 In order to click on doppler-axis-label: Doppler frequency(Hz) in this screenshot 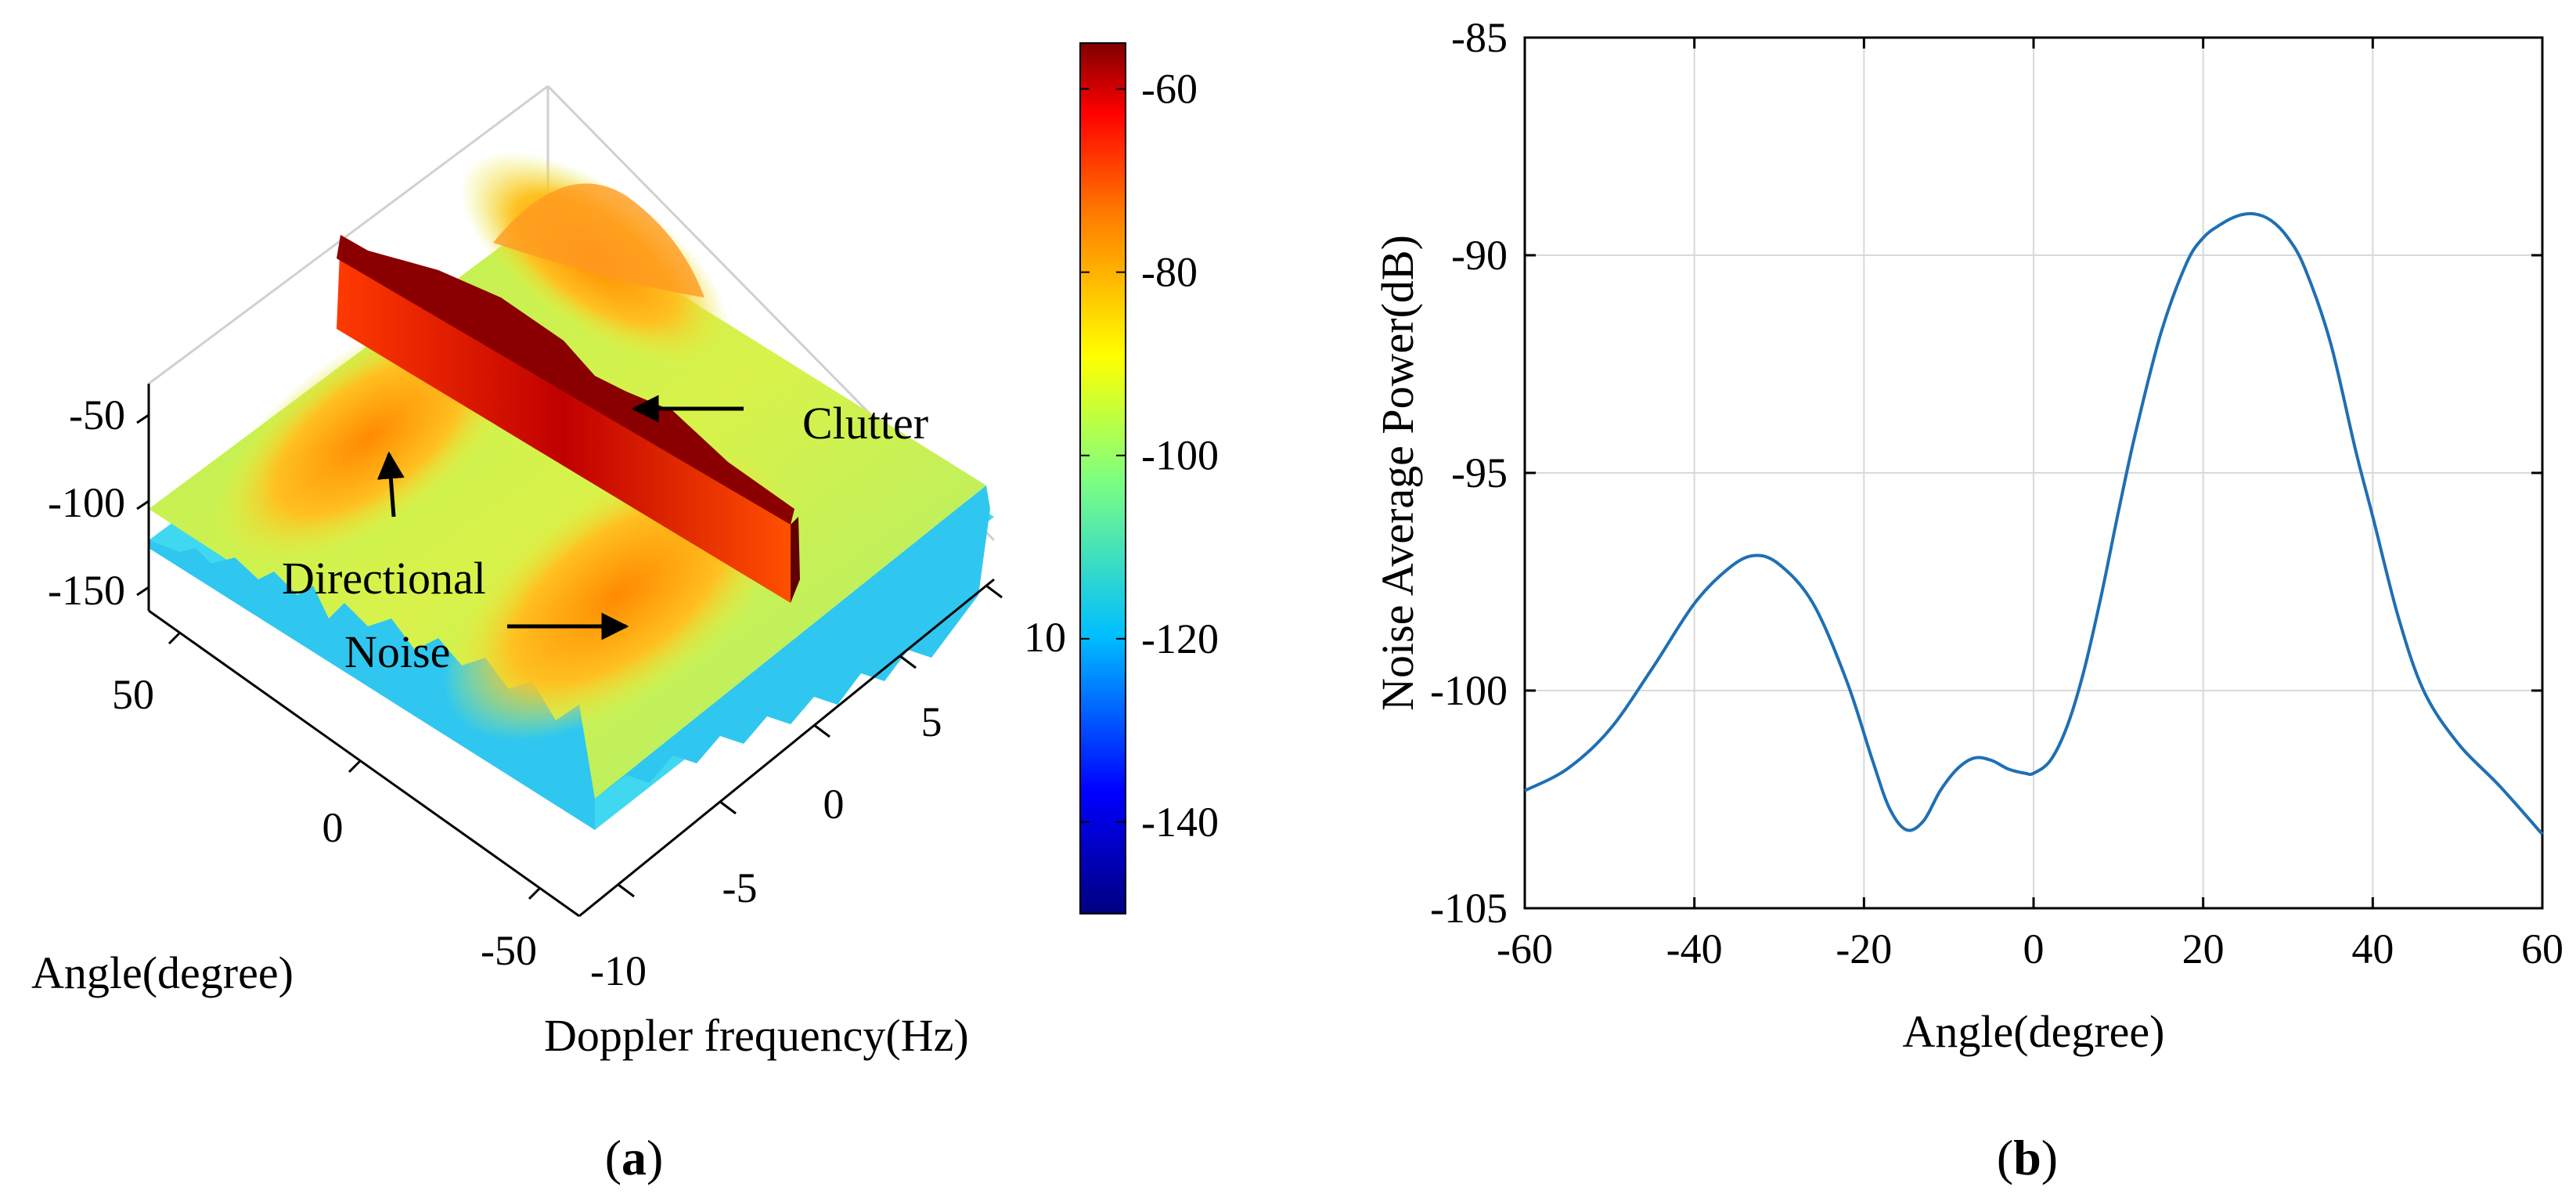, I will do `click(756, 1035)`.